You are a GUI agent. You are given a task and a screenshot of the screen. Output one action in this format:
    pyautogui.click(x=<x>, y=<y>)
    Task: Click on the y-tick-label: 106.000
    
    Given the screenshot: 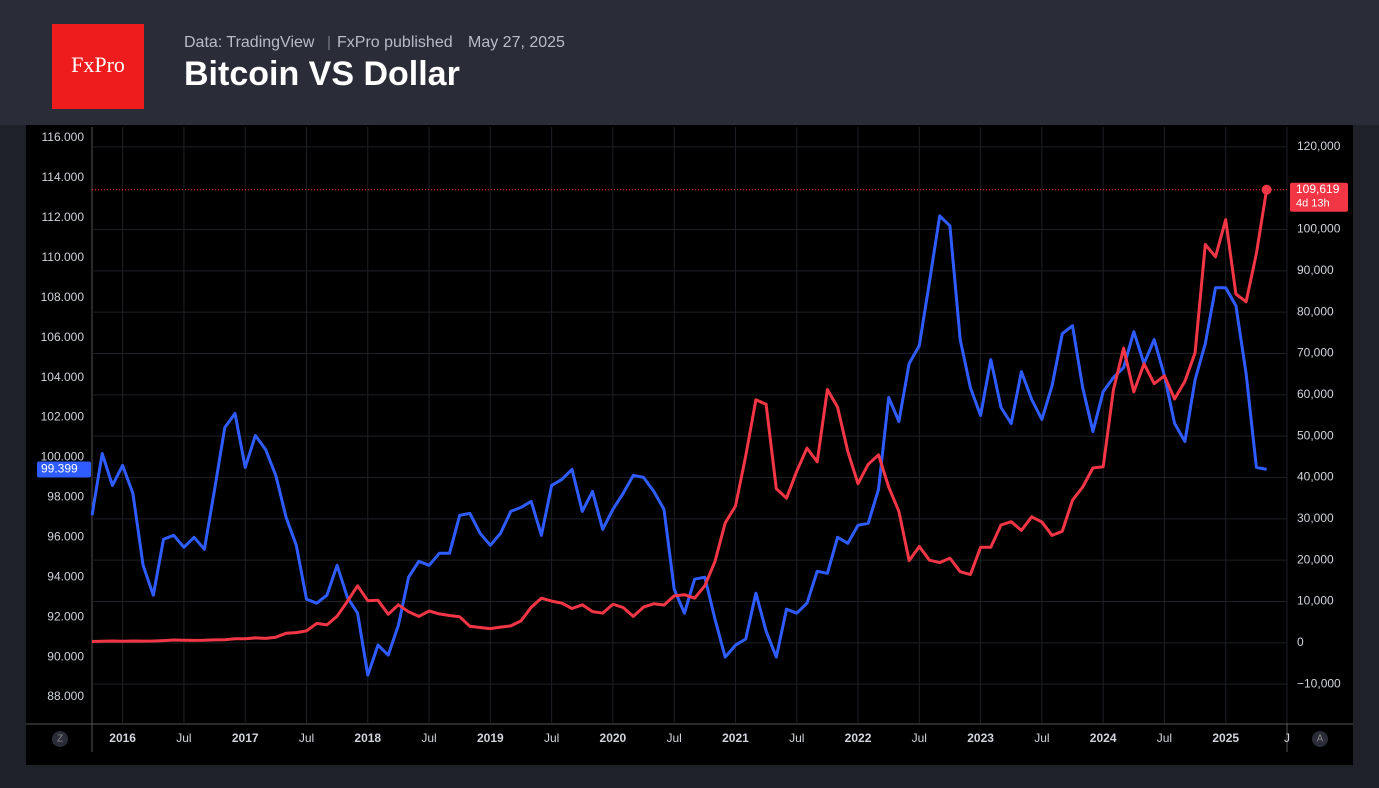 What is the action you would take?
    pyautogui.click(x=63, y=337)
    